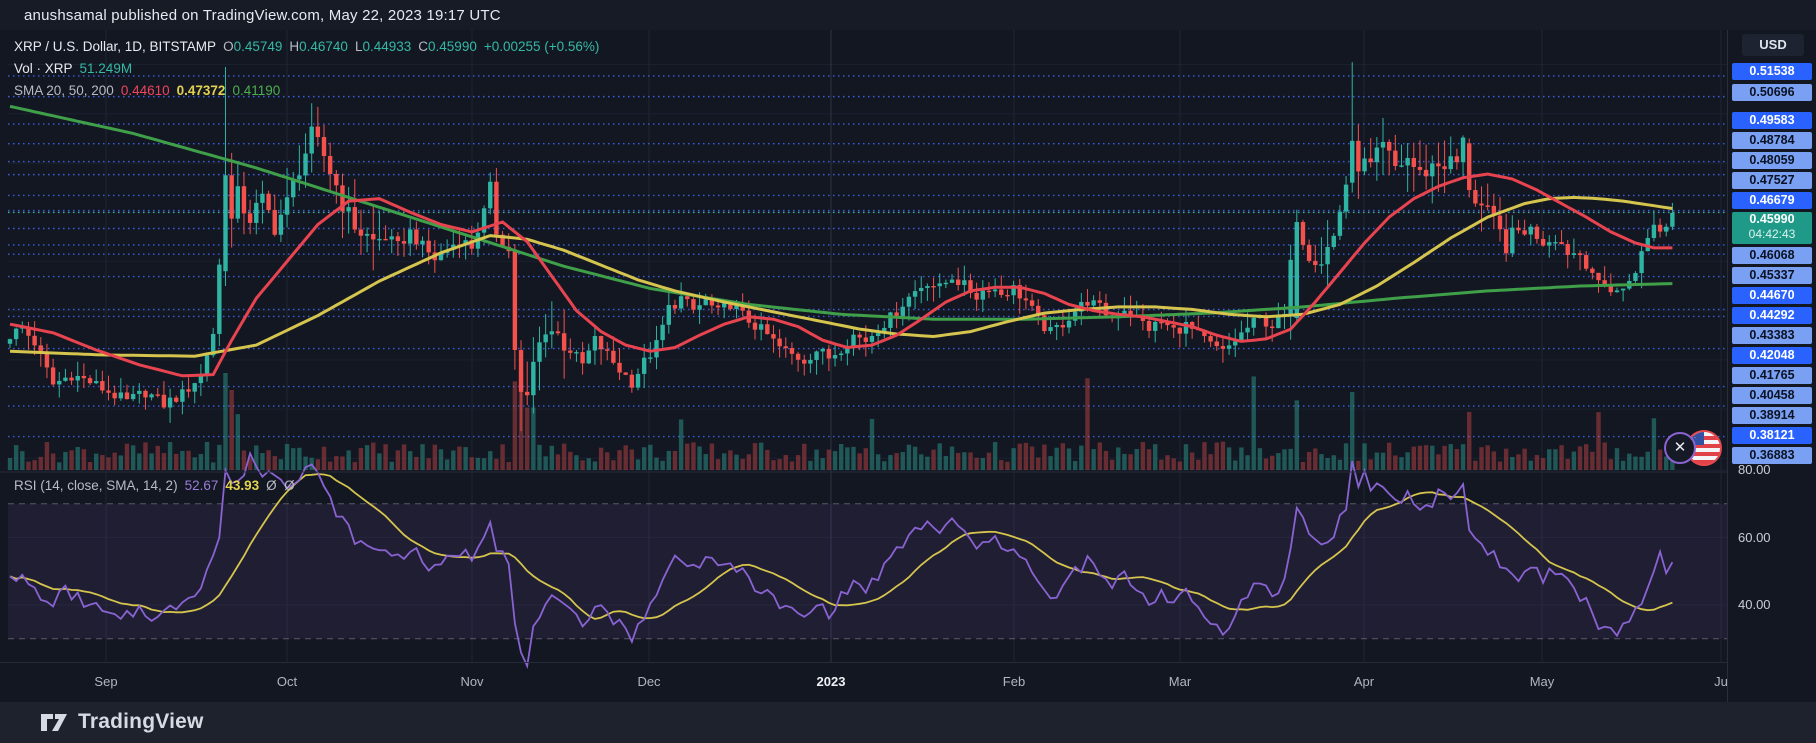  I want to click on rsi-divergence-flags: Ø Ø, so click(280, 485).